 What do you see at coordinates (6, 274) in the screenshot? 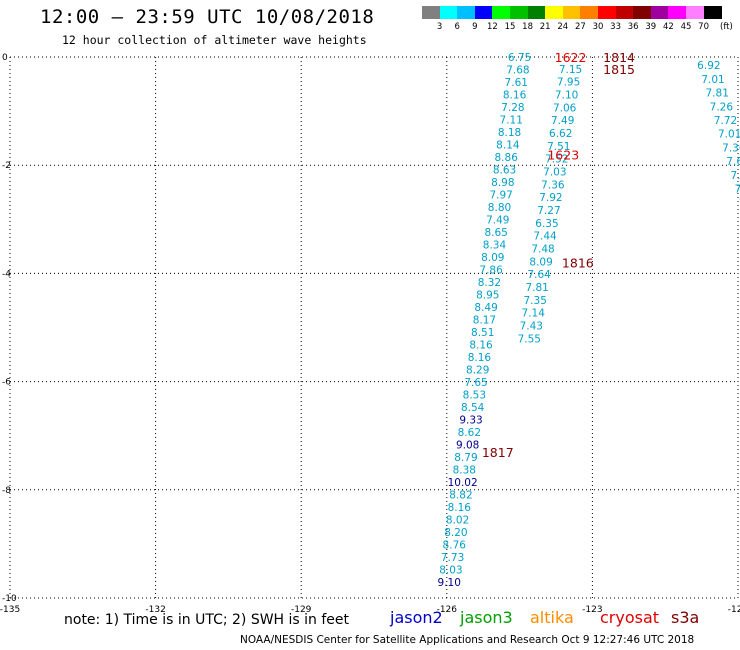
I see `y-tick-label: -4` at bounding box center [6, 274].